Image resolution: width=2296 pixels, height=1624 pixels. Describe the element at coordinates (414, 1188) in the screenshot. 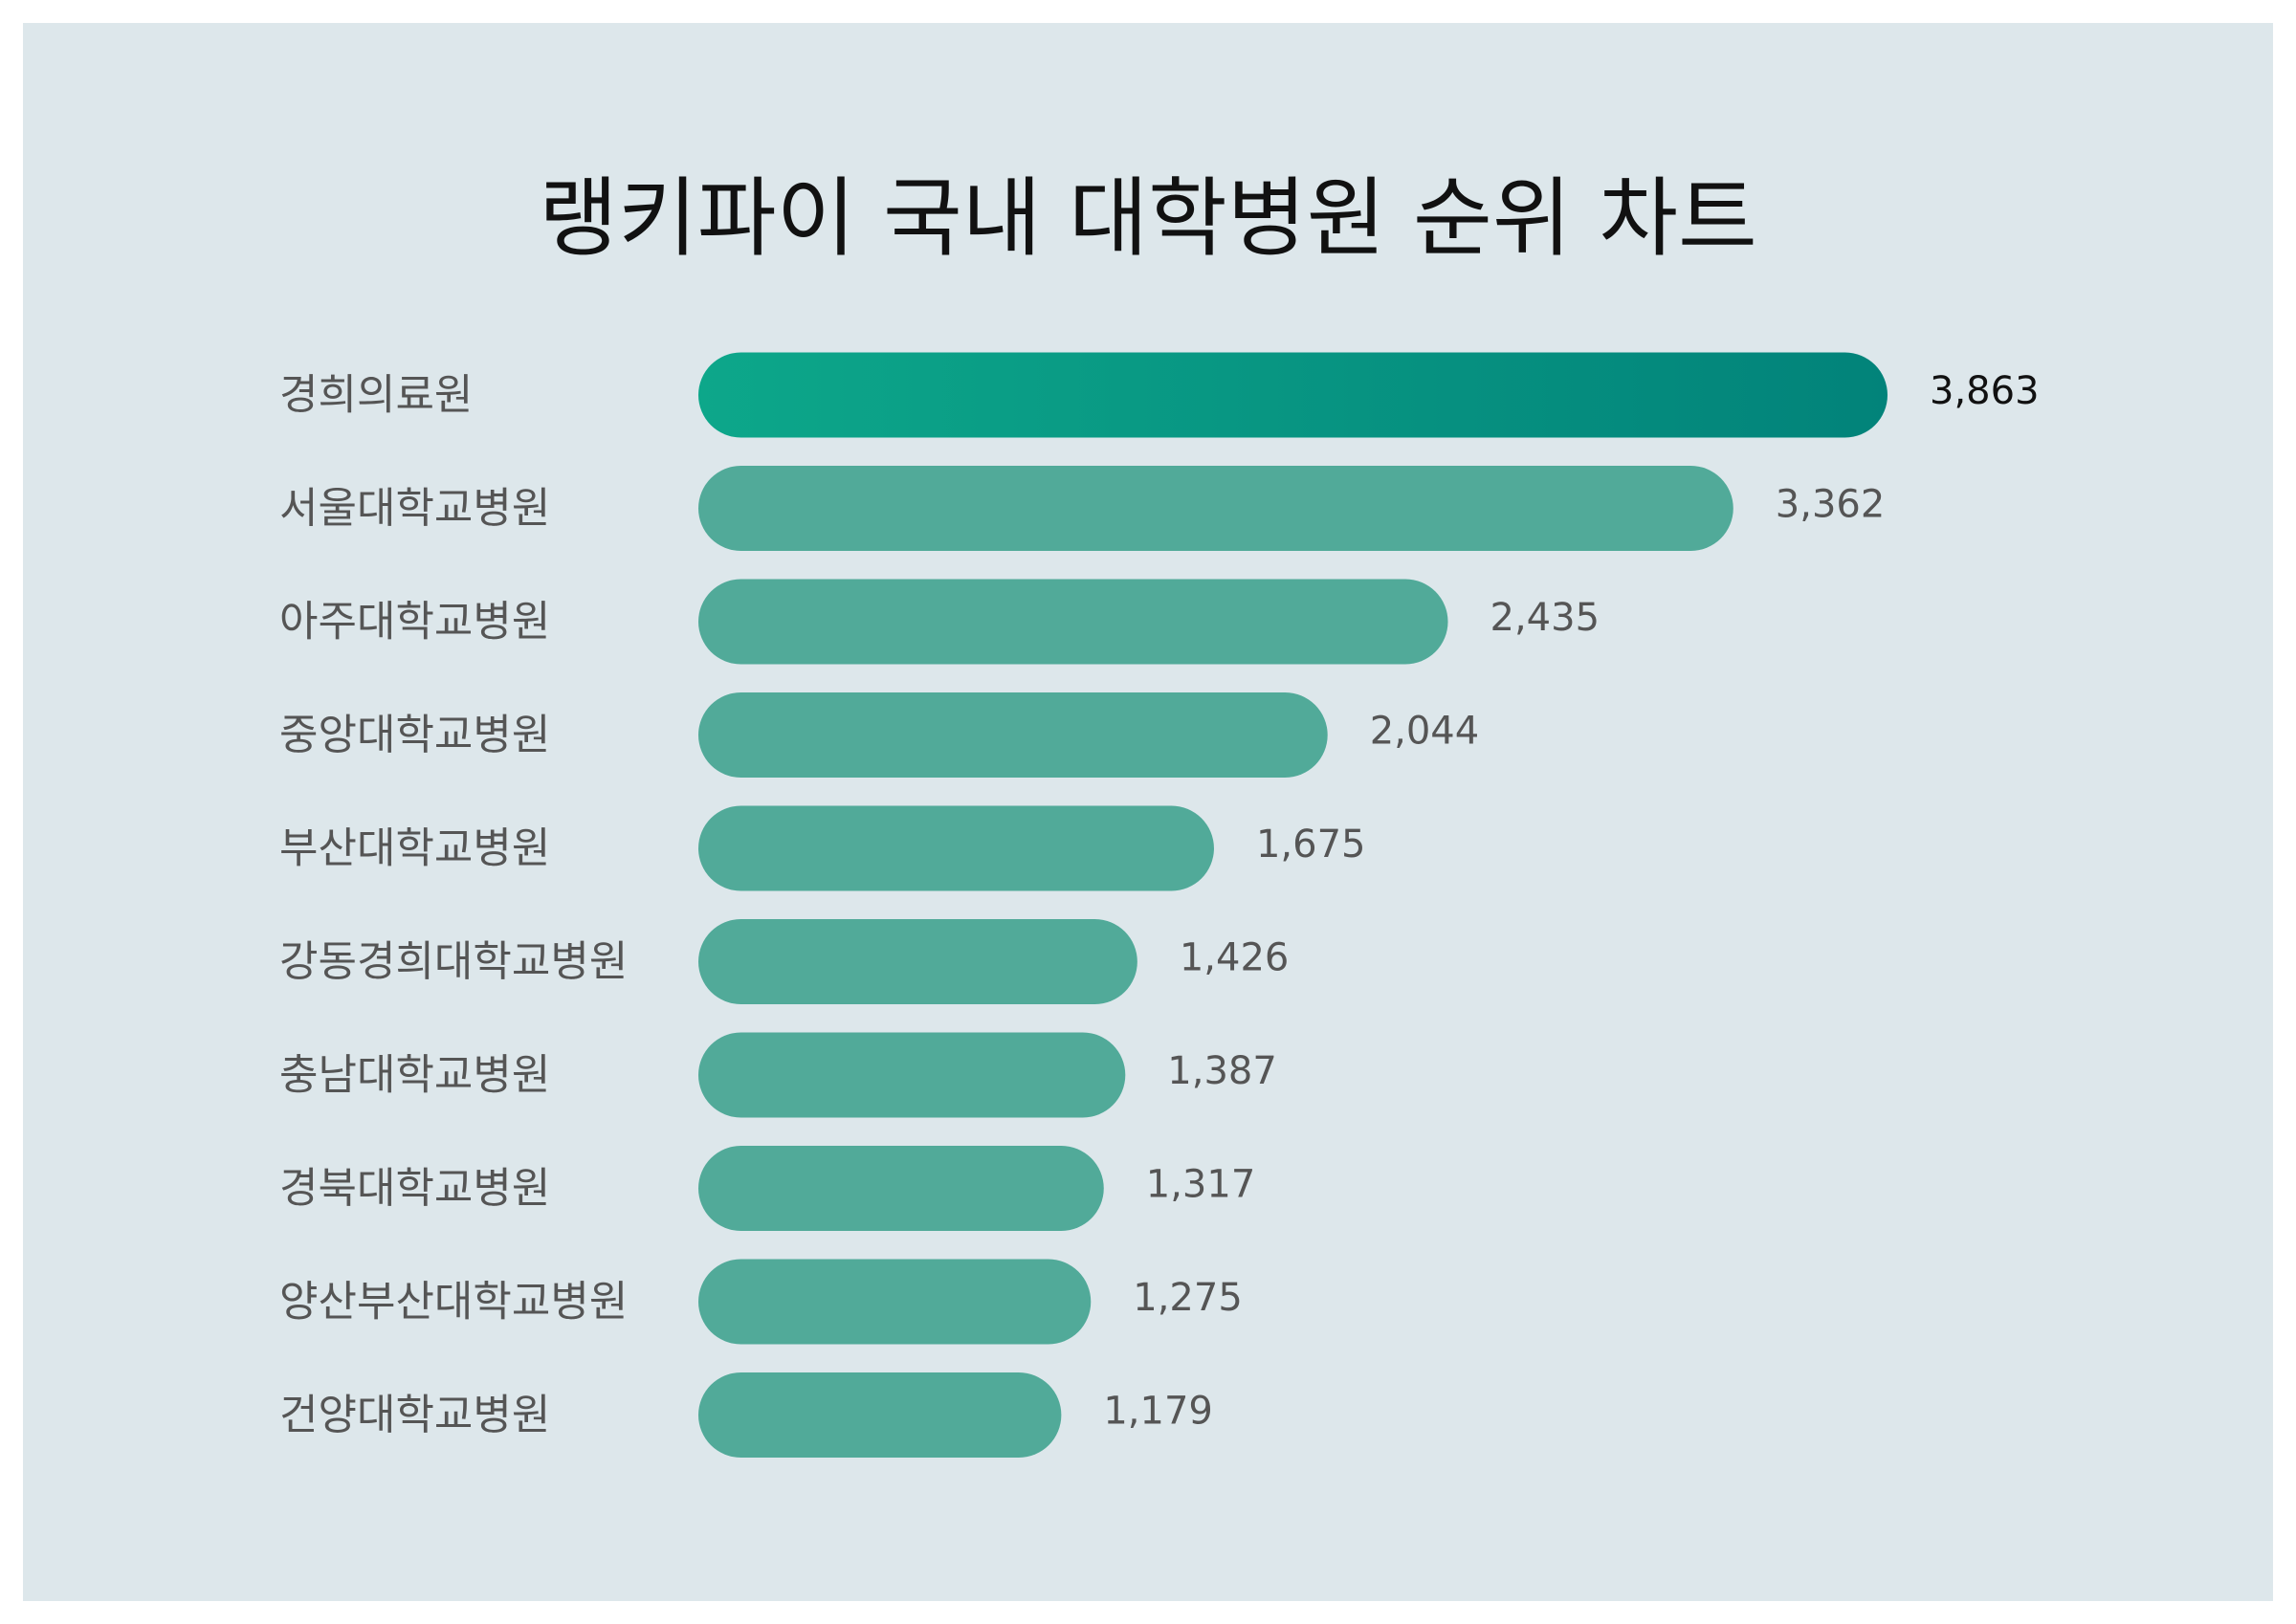

I see `category-label: 경북대학교병원` at that location.